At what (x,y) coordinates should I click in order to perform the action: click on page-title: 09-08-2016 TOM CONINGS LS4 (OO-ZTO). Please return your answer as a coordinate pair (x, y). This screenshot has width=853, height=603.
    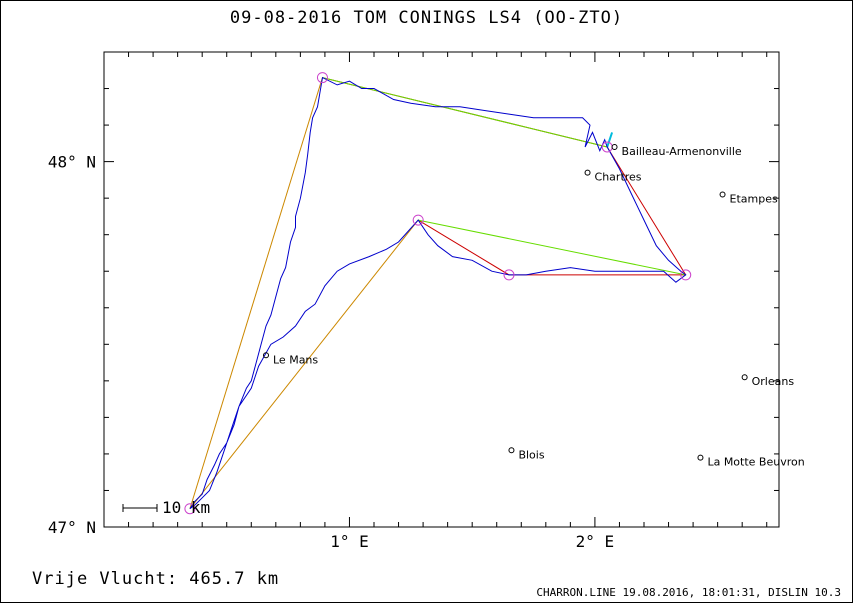
    Looking at the image, I should click on (426, 18).